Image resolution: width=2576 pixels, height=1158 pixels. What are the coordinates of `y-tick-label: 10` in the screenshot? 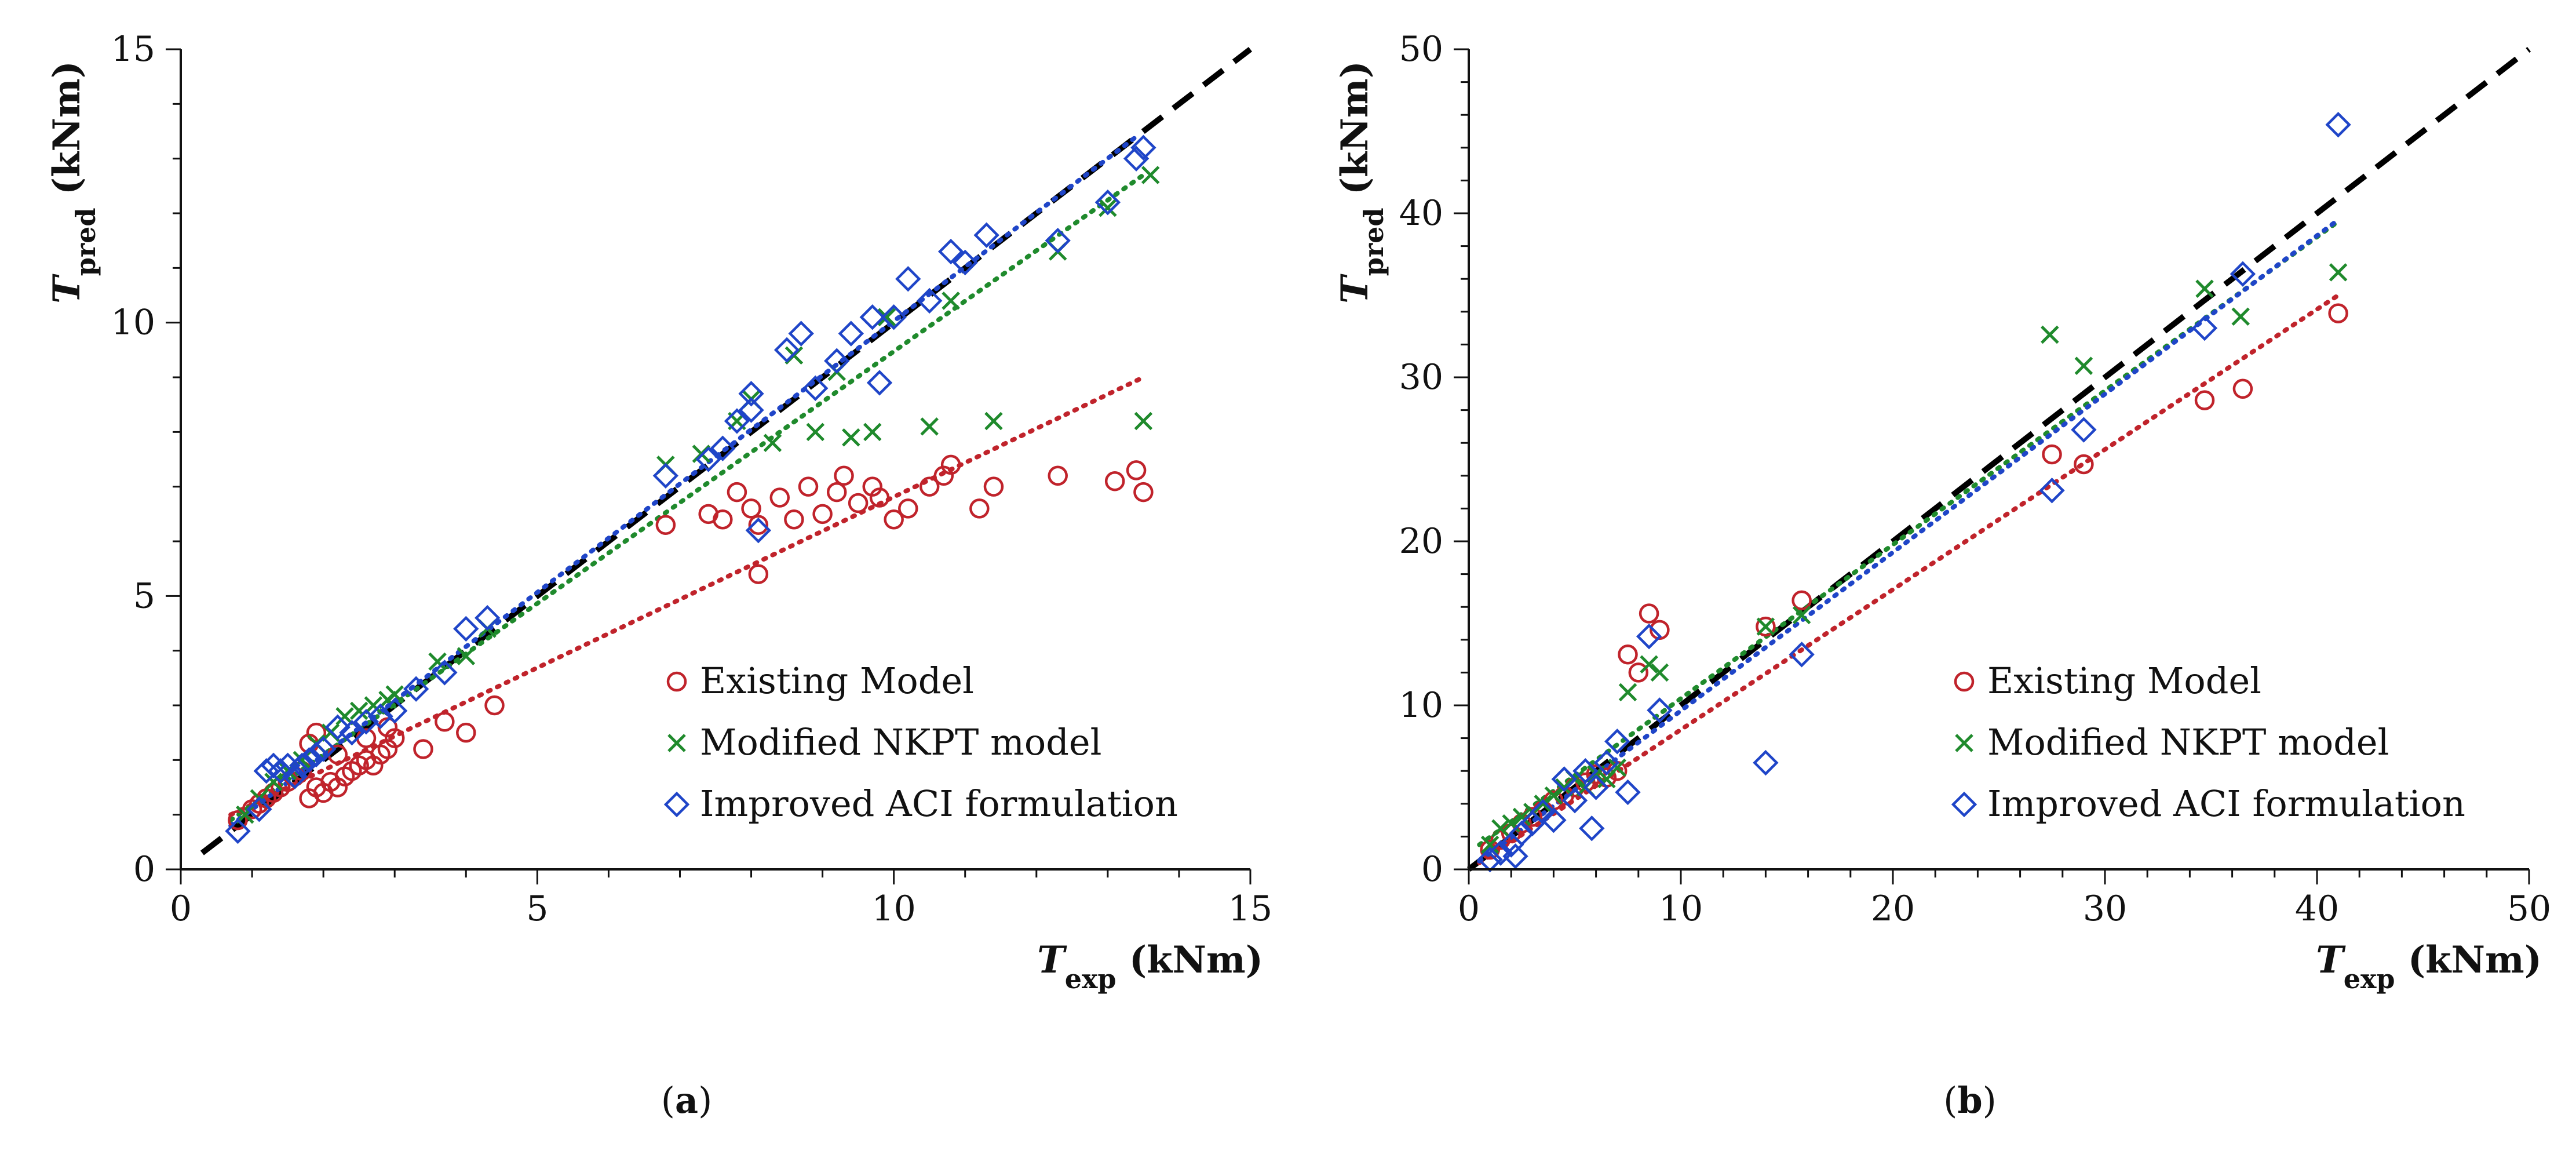 It's located at (1421, 705).